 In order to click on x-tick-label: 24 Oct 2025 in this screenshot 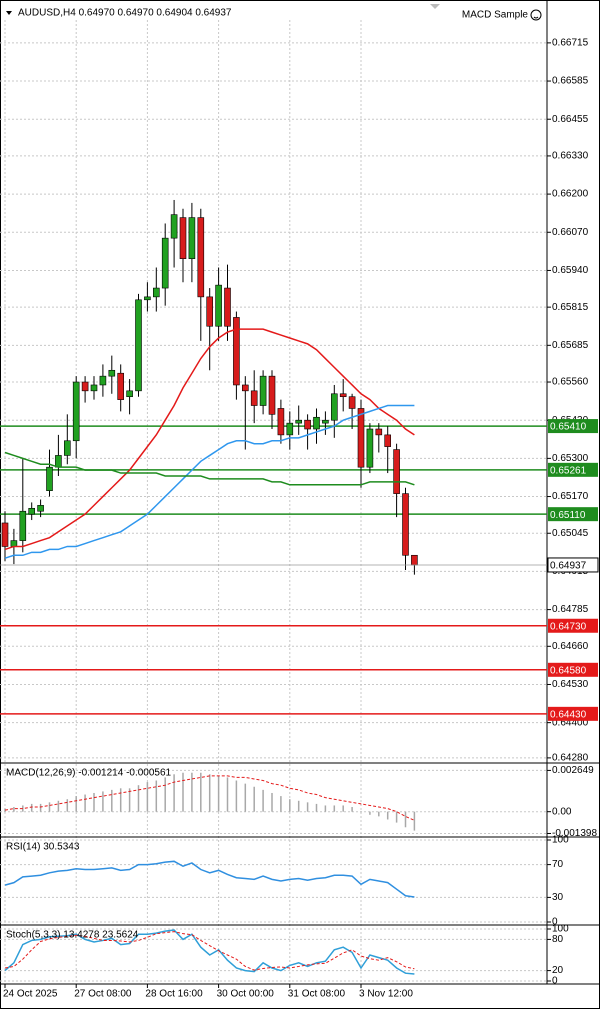, I will do `click(30, 994)`.